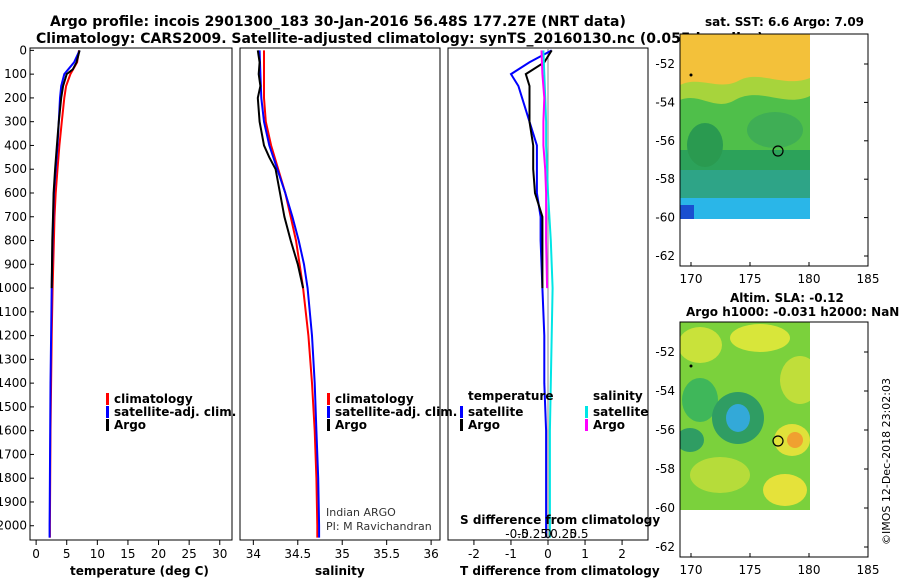  What do you see at coordinates (868, 570) in the screenshot?
I see `map-x-tick-label: 185` at bounding box center [868, 570].